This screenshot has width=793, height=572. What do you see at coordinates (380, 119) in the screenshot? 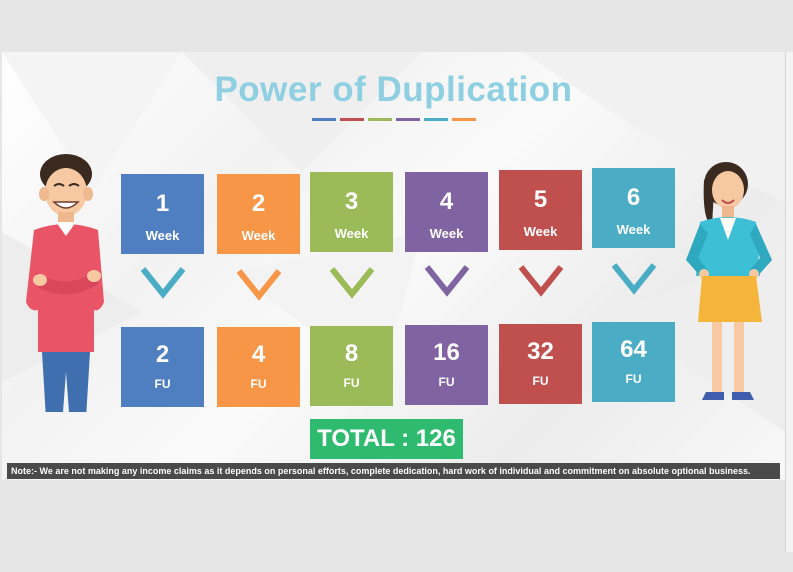
I see `title-underline-green` at bounding box center [380, 119].